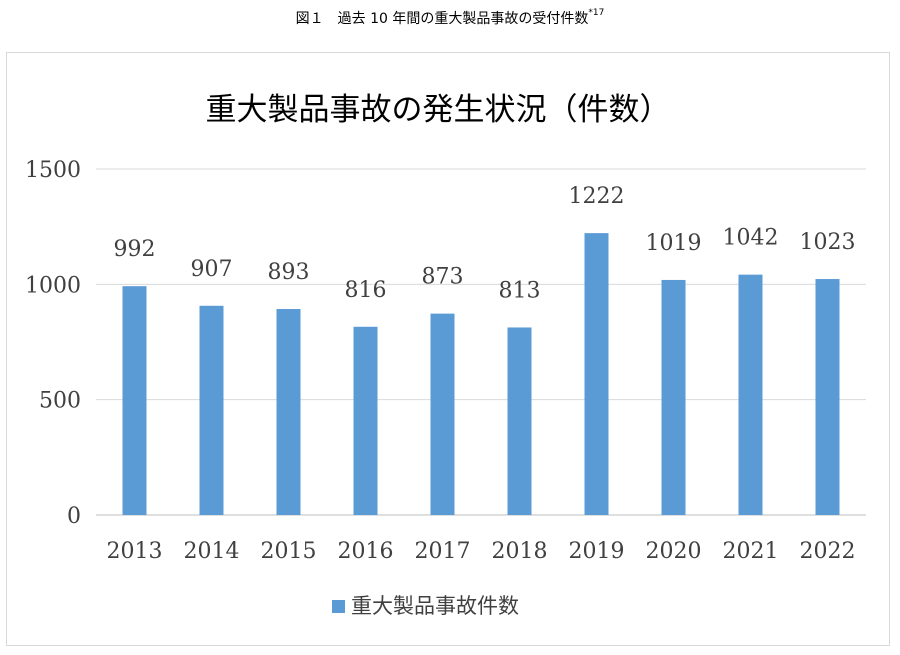 The height and width of the screenshot is (655, 900). What do you see at coordinates (443, 551) in the screenshot?
I see `x-tick-label: 2017` at bounding box center [443, 551].